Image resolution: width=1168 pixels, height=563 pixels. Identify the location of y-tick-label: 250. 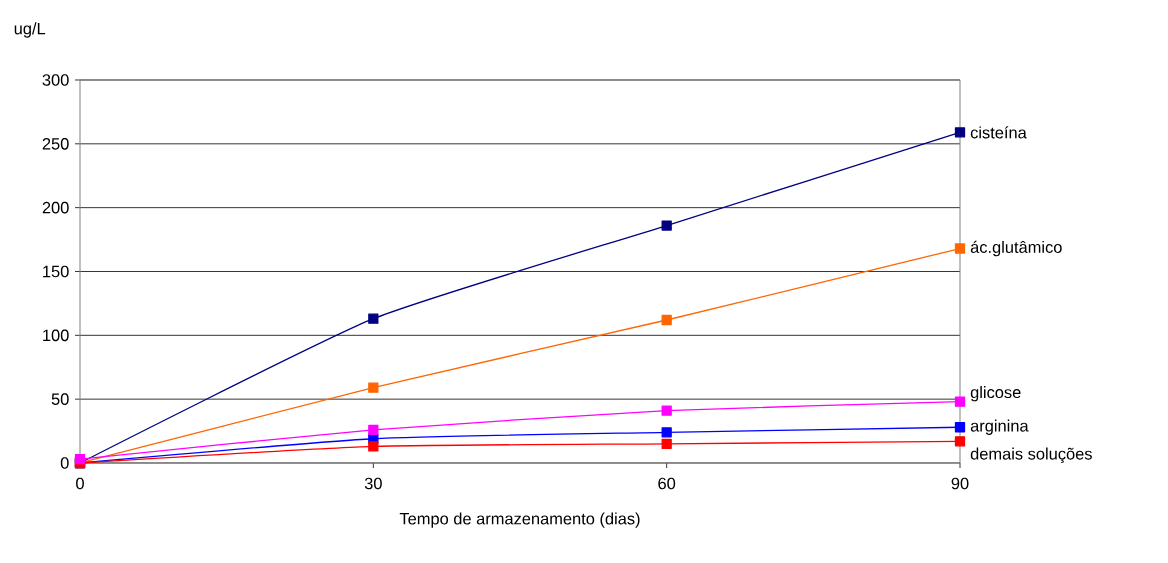
(55, 143).